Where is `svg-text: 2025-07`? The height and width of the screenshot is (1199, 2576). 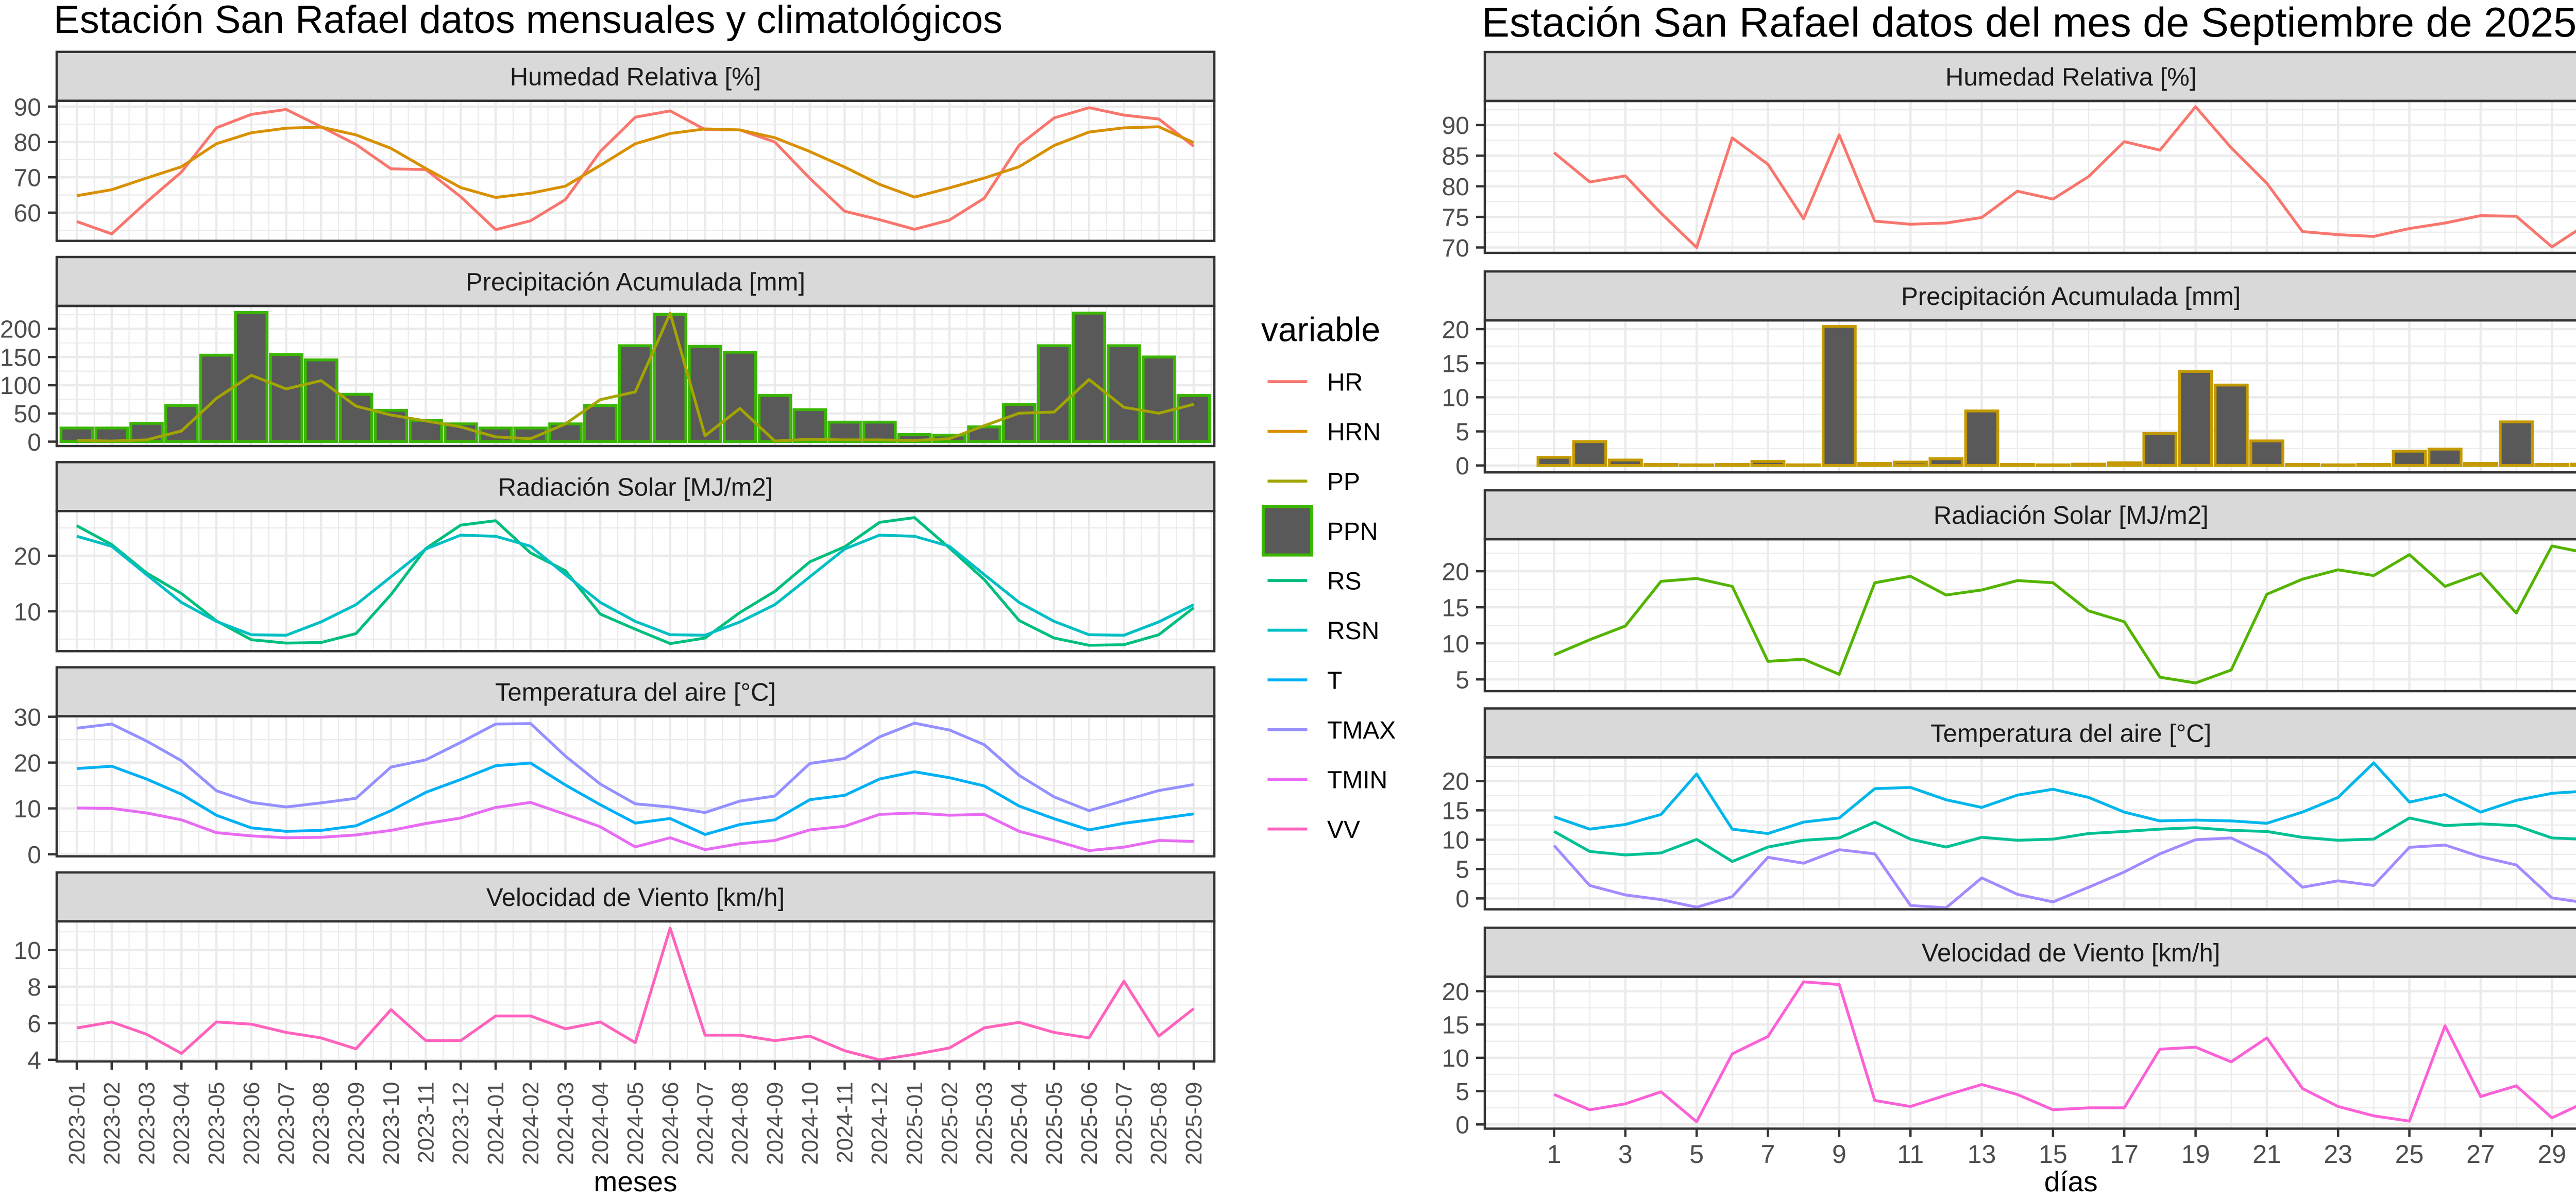
svg-text: 2025-07 is located at coordinates (1124, 1123).